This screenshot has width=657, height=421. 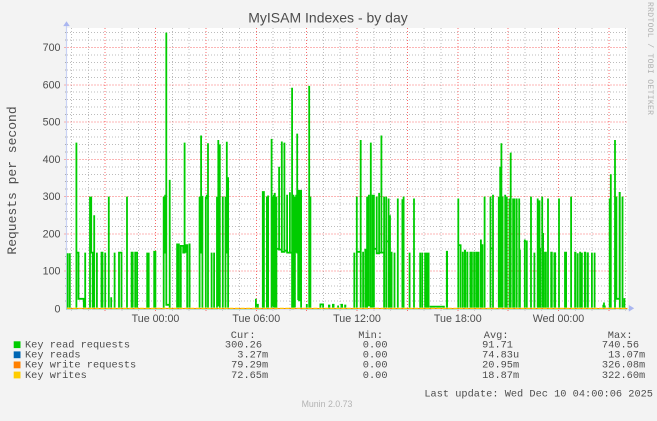 I want to click on svg-text: Tue 00:00, so click(x=156, y=319).